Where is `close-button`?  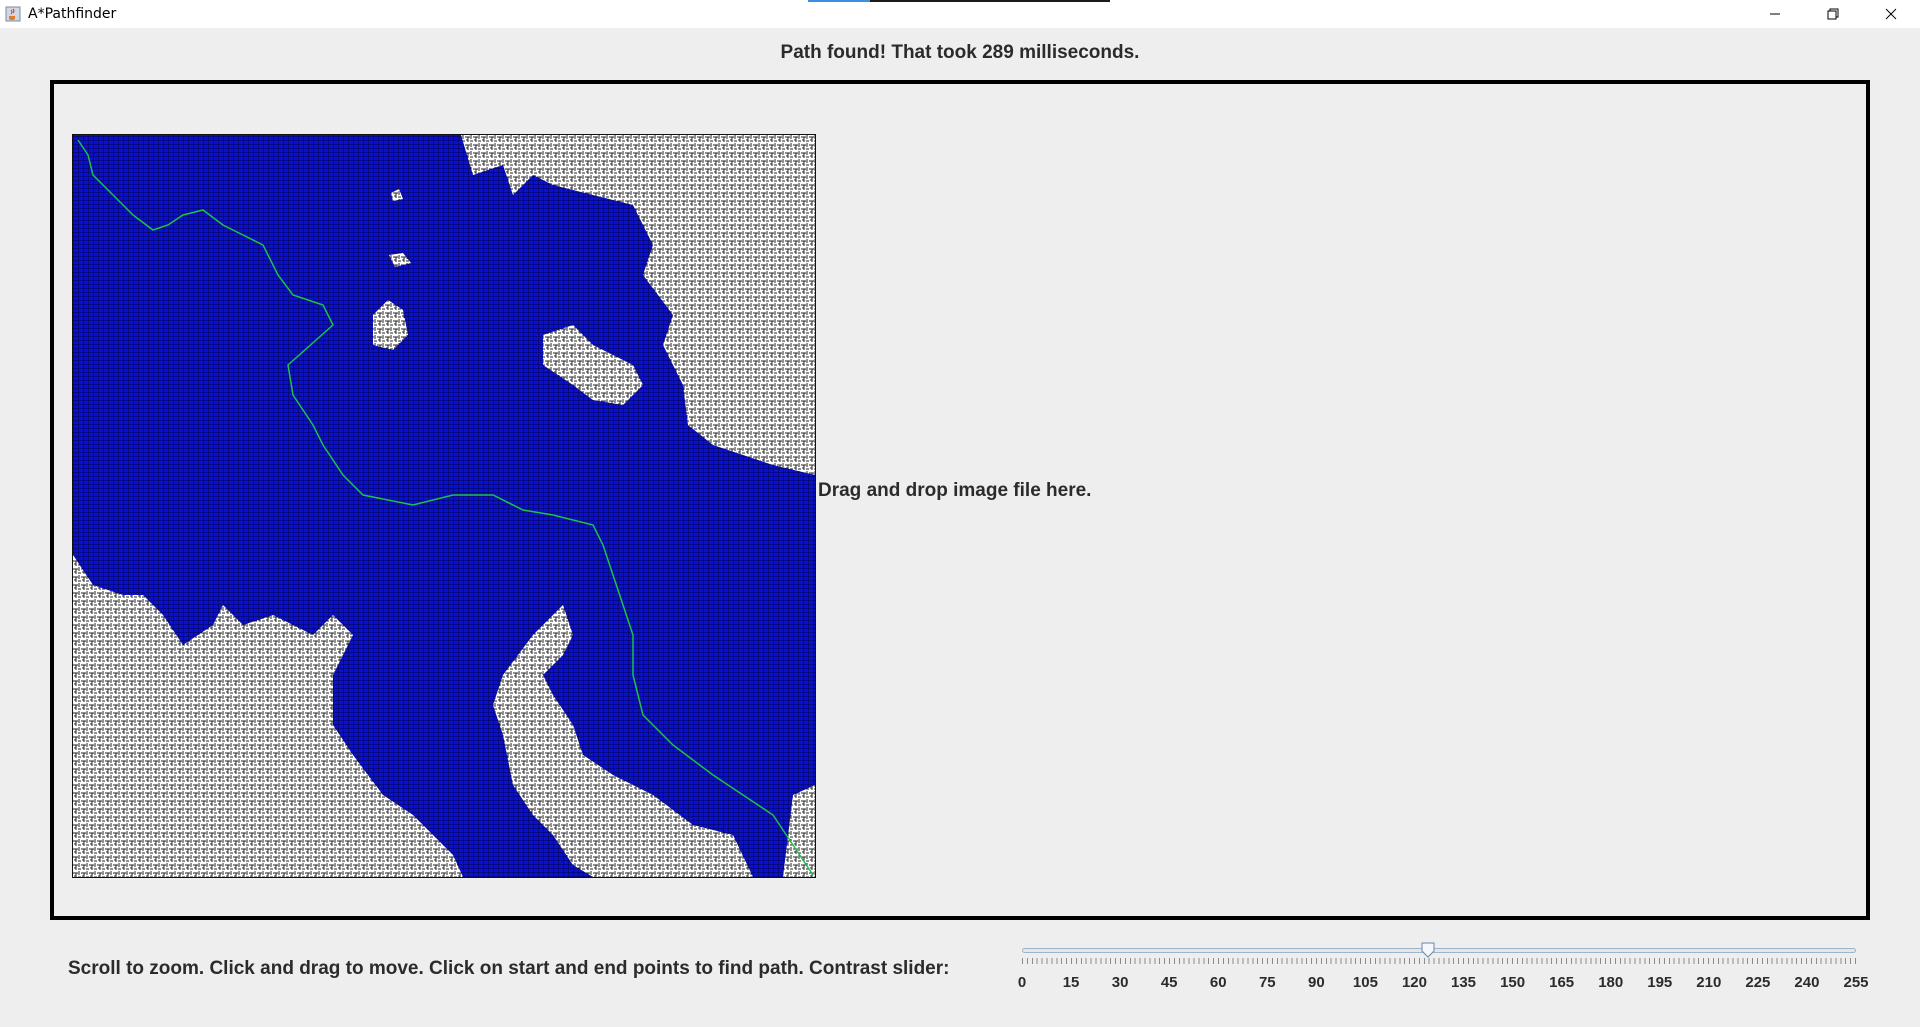
close-button is located at coordinates (1891, 14).